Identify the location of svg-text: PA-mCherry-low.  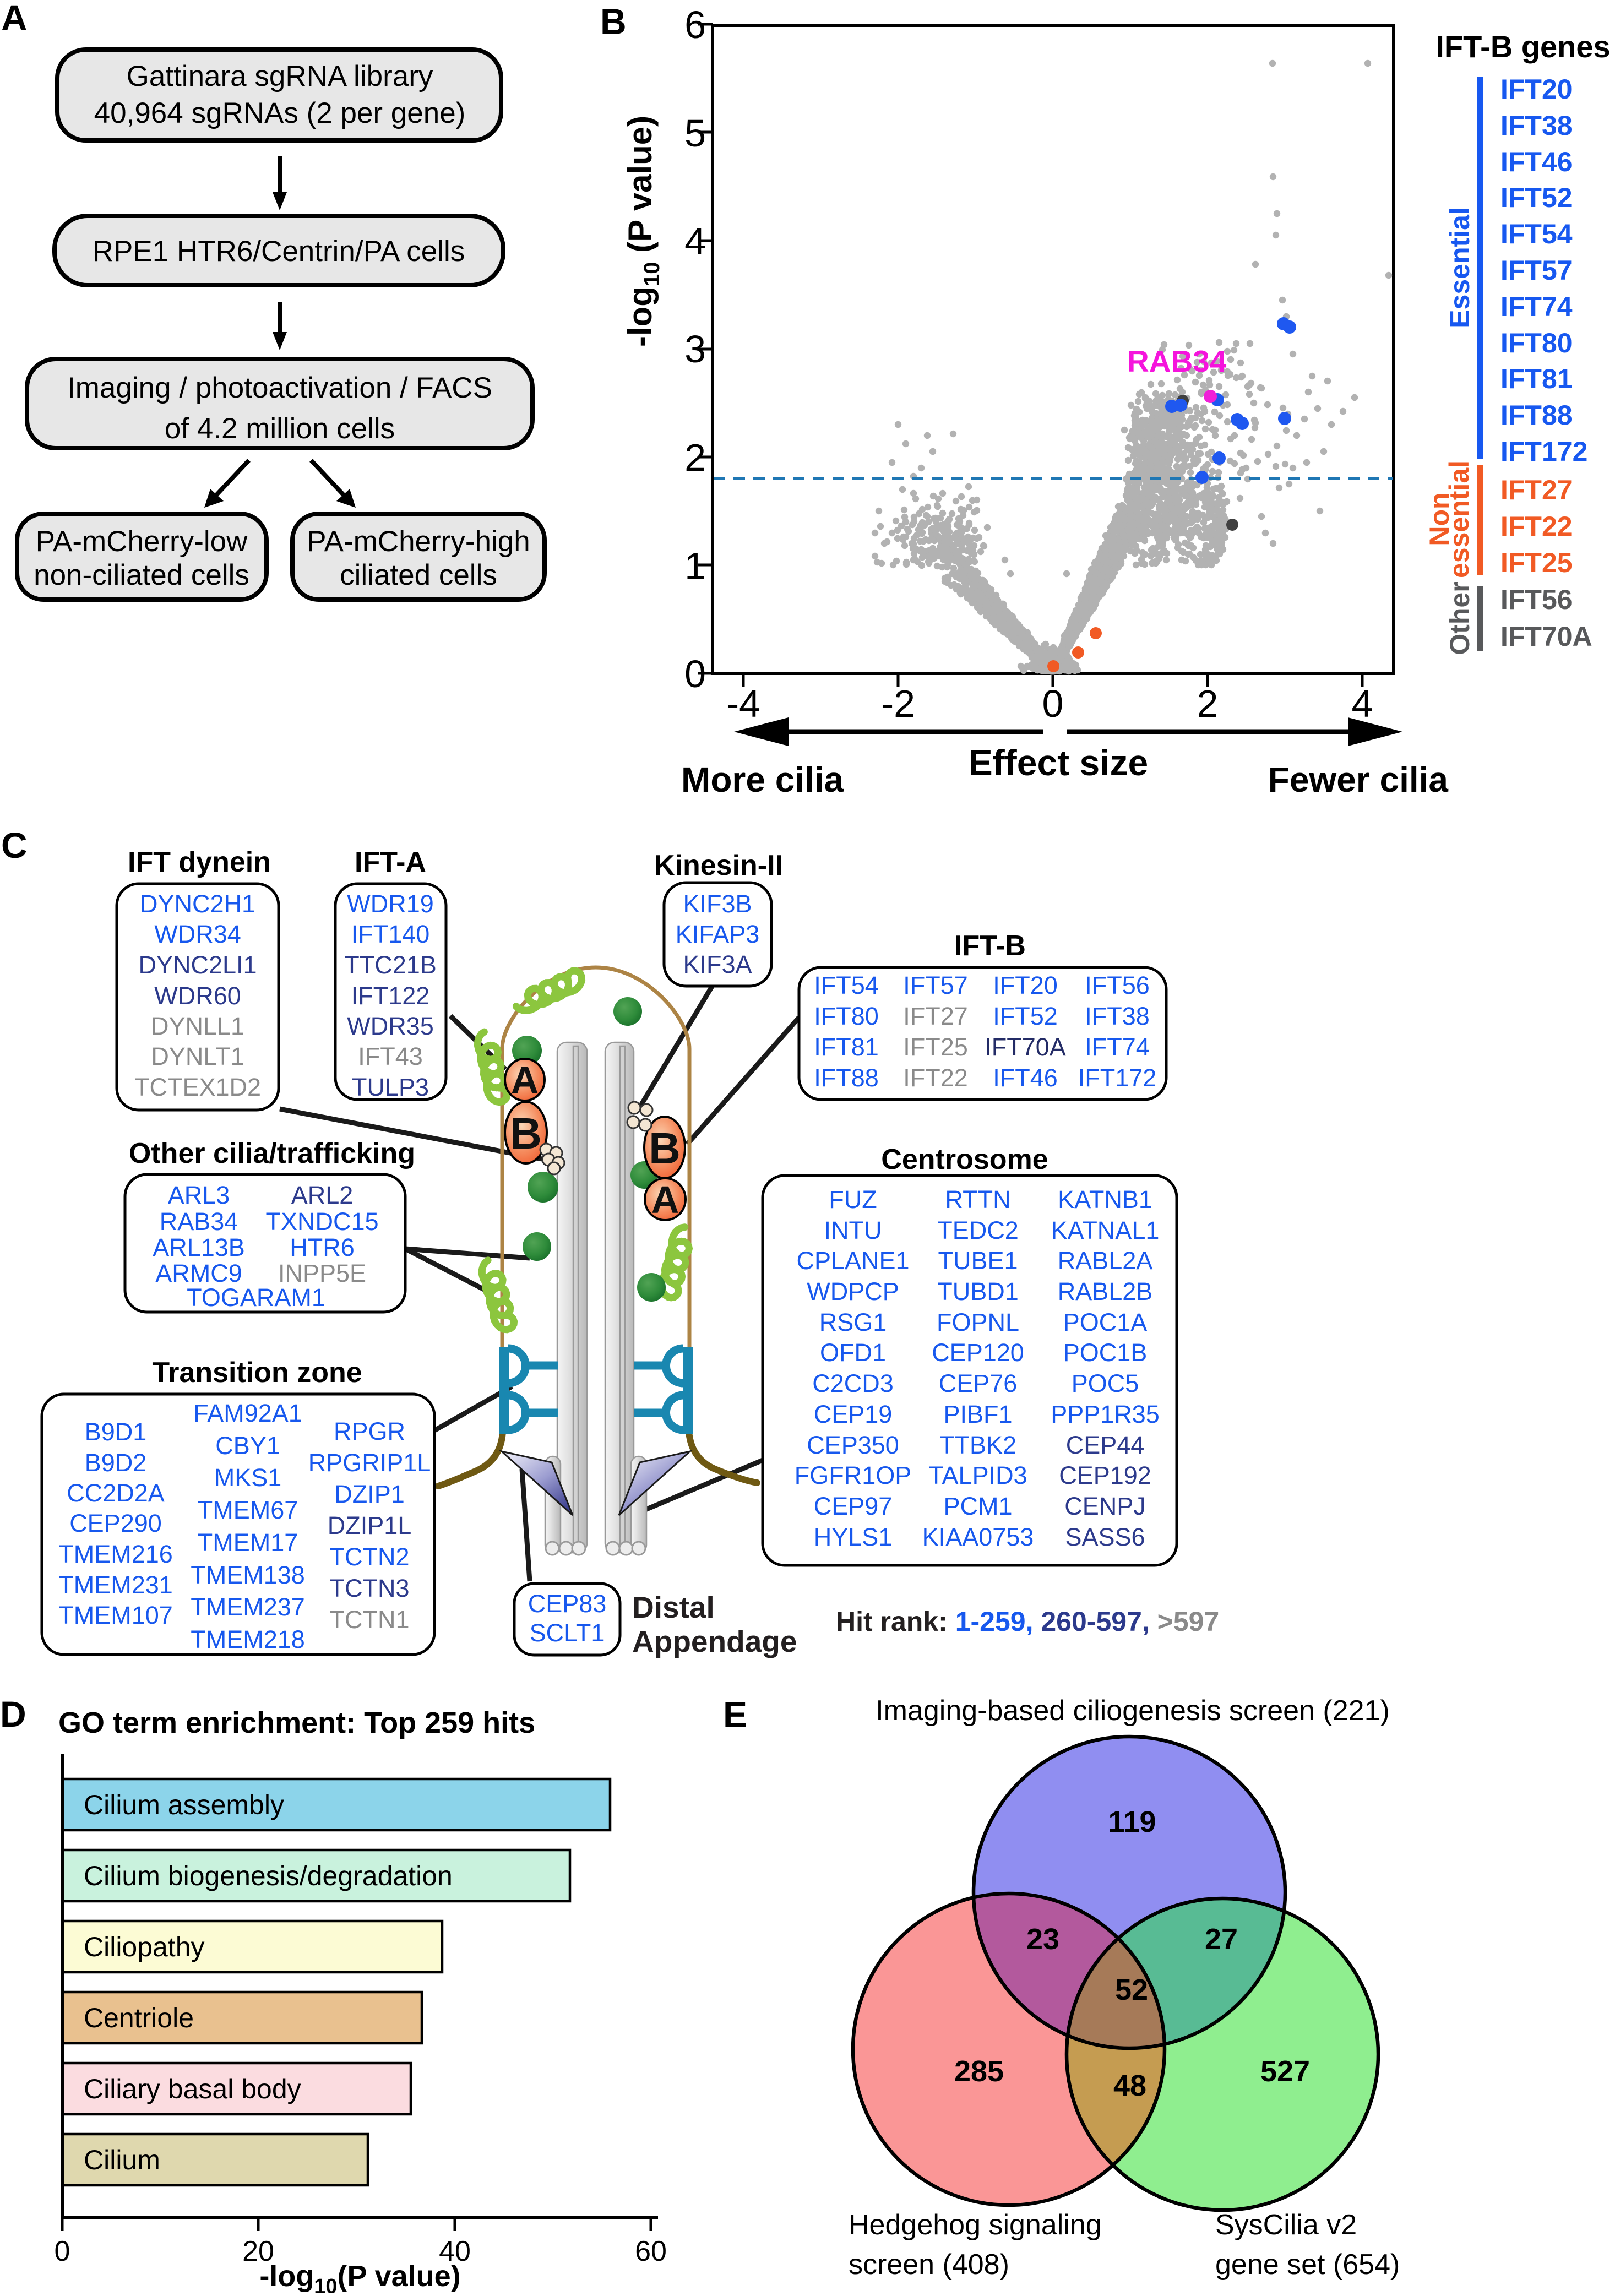
(142, 541).